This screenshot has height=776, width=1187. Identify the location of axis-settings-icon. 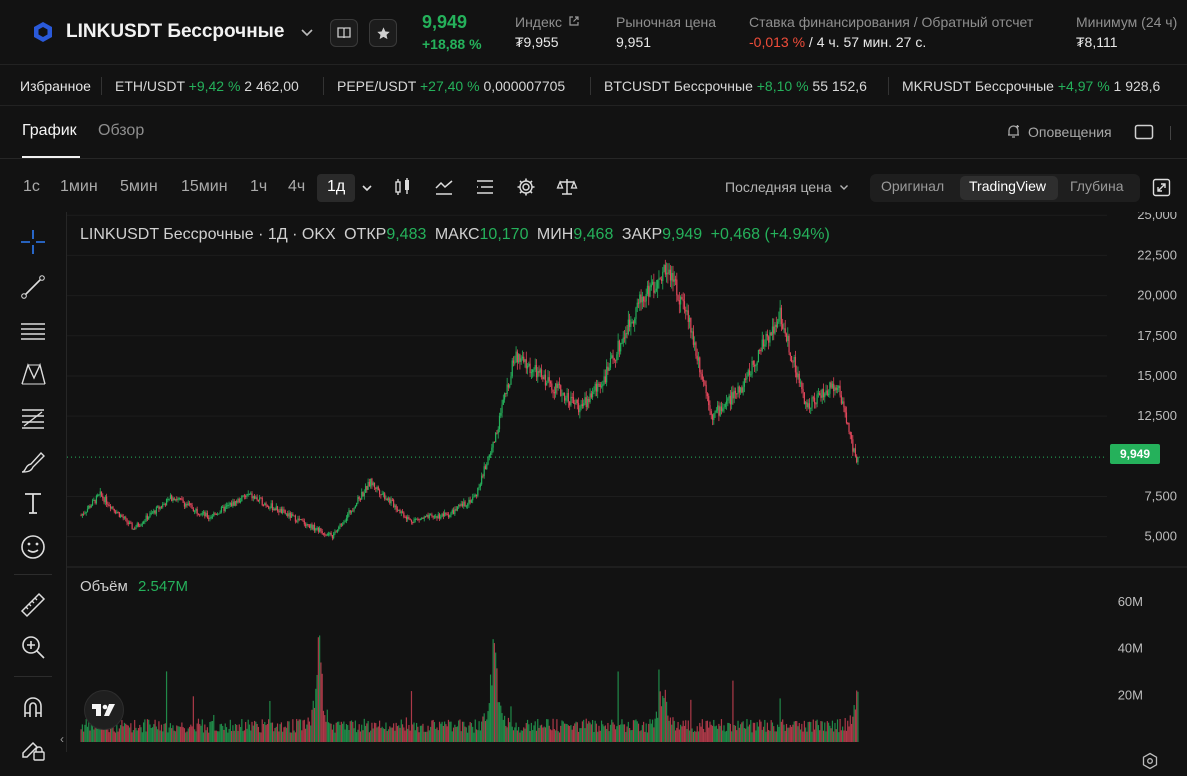
(1150, 761).